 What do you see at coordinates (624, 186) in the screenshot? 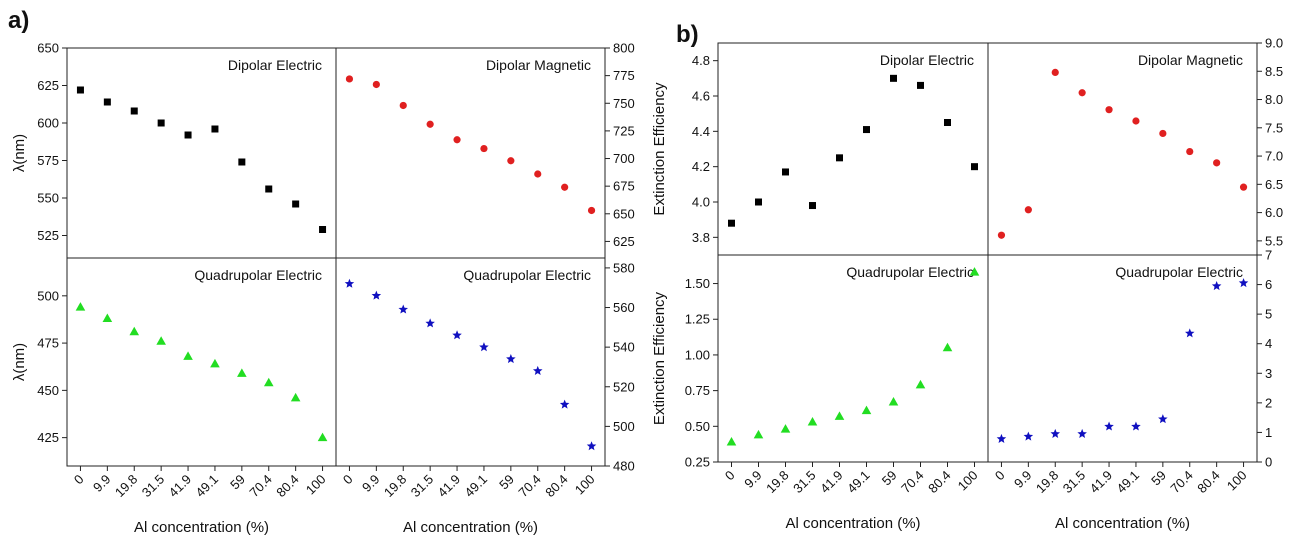
I see `y-tick-label-right: 675` at bounding box center [624, 186].